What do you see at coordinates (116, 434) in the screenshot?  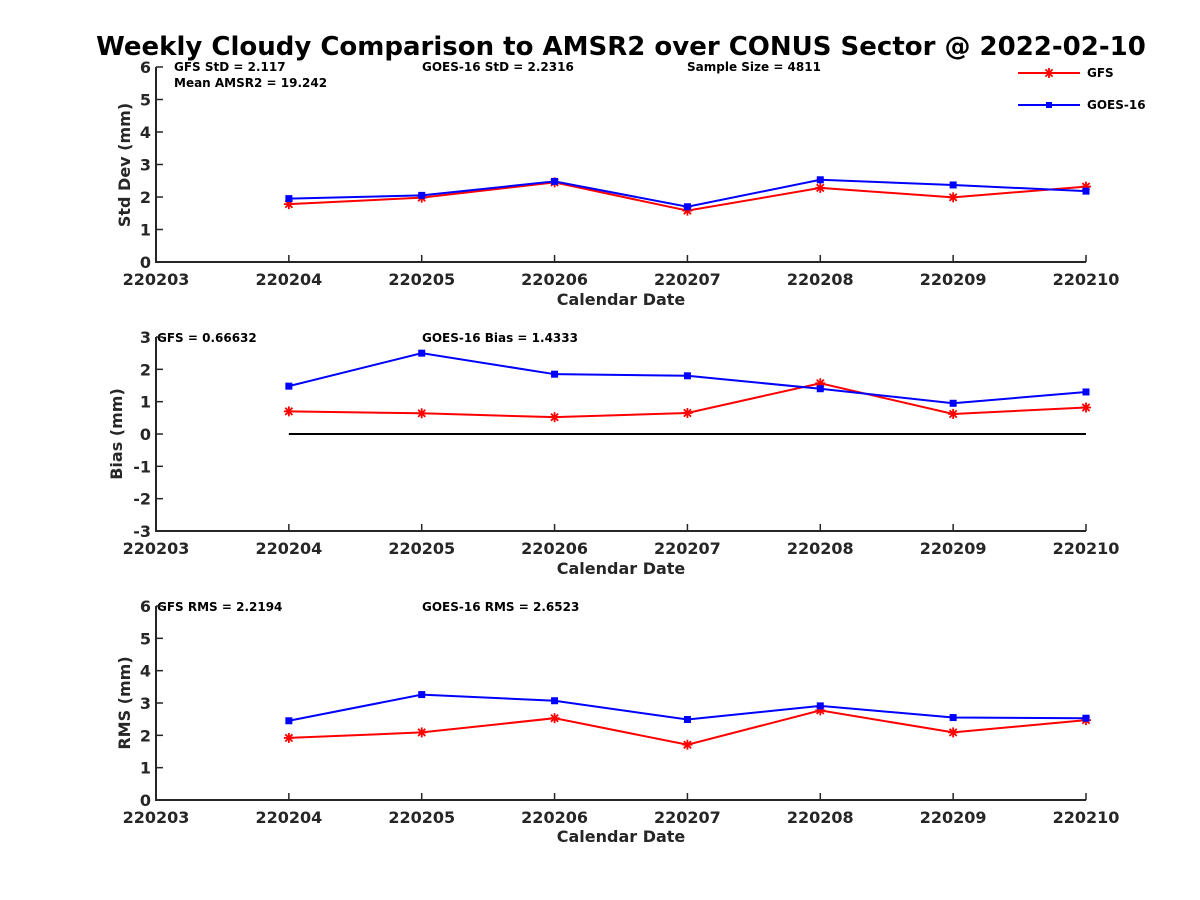 I see `y-axis-label: Bias (mm)` at bounding box center [116, 434].